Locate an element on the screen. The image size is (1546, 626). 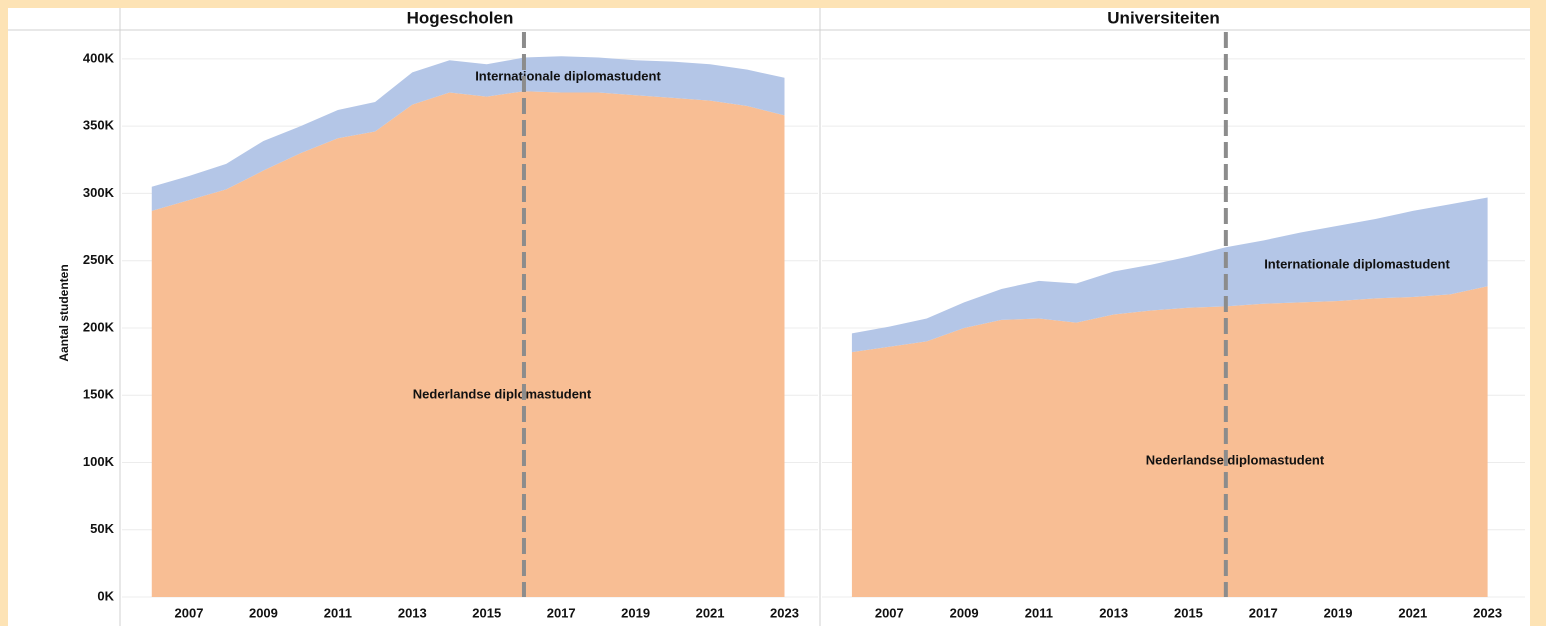
y-tick-label: 300K is located at coordinates (99, 192).